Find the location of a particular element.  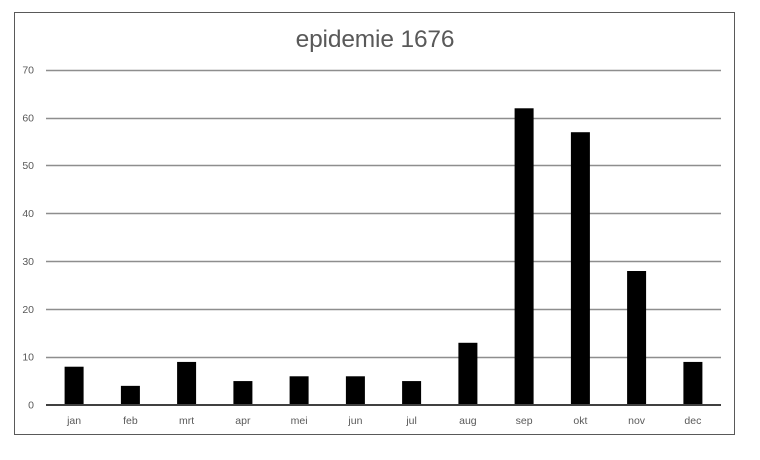

svg-text: jan is located at coordinates (73, 421).